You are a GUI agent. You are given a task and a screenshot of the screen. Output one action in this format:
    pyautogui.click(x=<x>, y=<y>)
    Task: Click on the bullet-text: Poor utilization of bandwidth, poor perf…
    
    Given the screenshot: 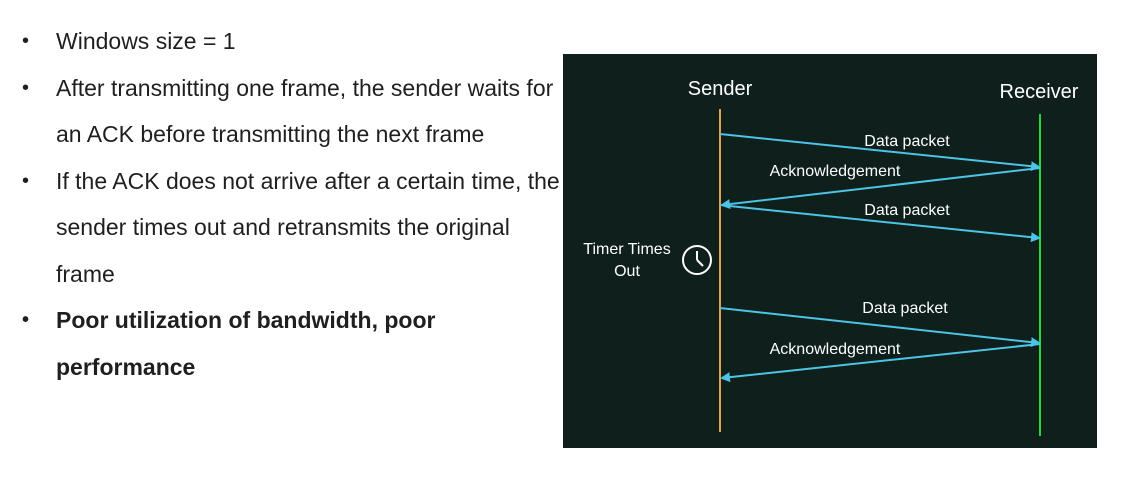 What is the action you would take?
    pyautogui.click(x=246, y=343)
    